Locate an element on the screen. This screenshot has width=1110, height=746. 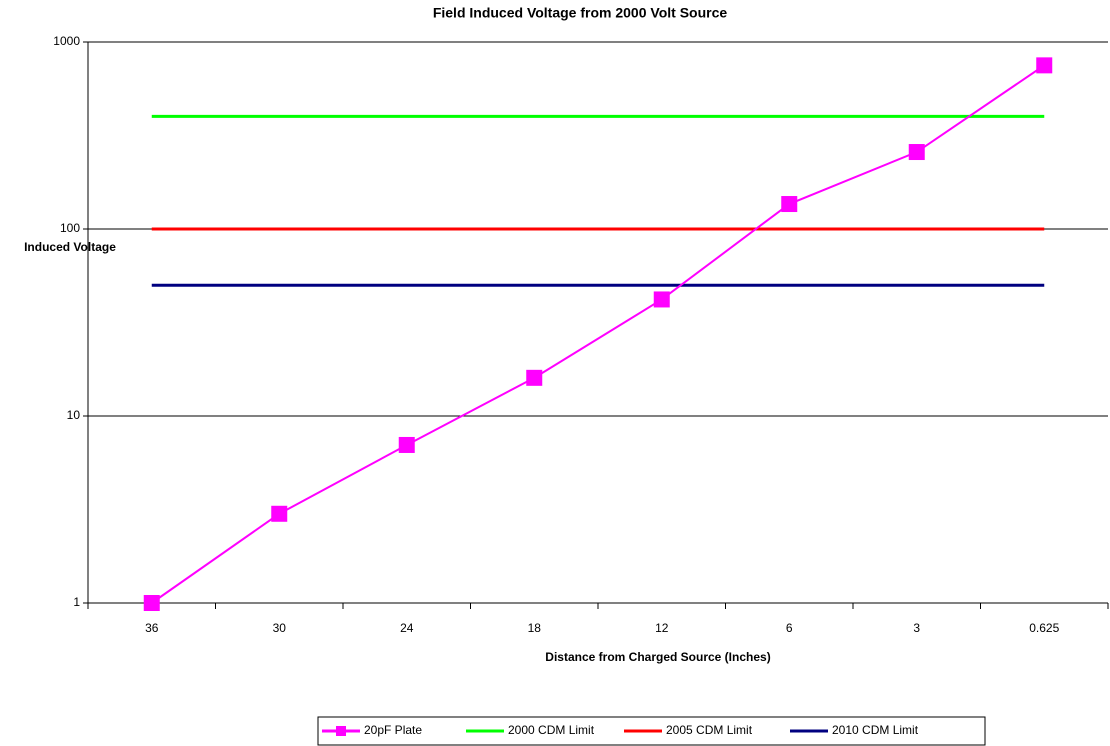
legend-label: 2005 CDM Limit is located at coordinates (709, 730).